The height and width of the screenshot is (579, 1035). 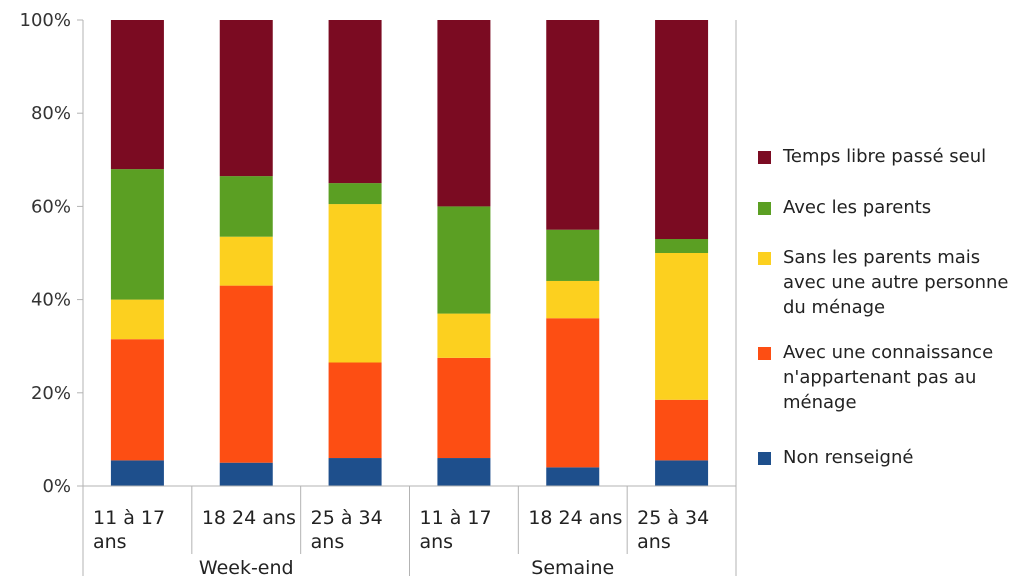 What do you see at coordinates (355, 410) in the screenshot?
I see `bar-segment-s1-c2` at bounding box center [355, 410].